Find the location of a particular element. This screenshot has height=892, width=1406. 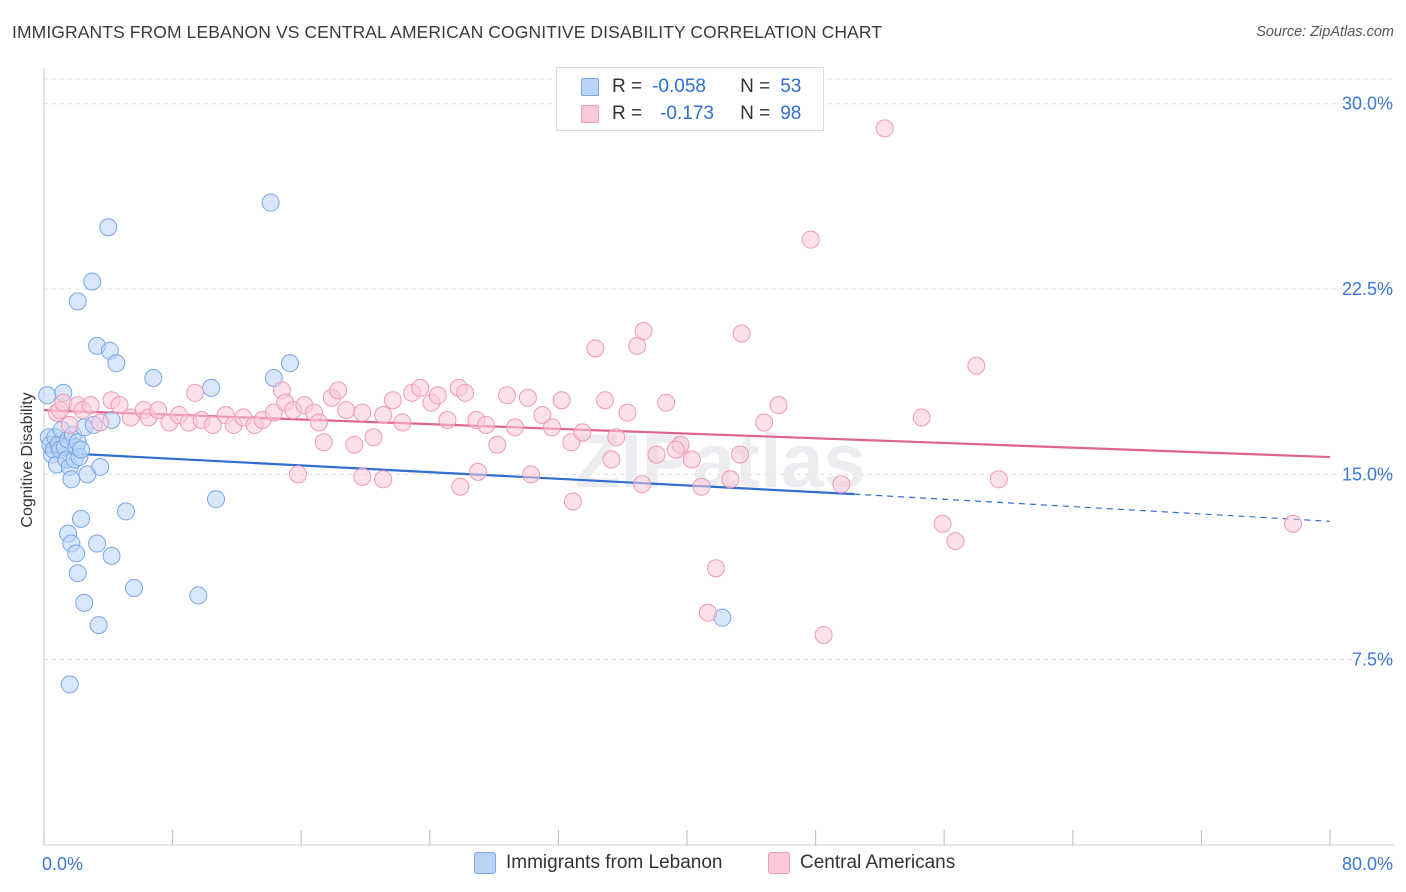

legend-n-value: 53 is located at coordinates (791, 86).